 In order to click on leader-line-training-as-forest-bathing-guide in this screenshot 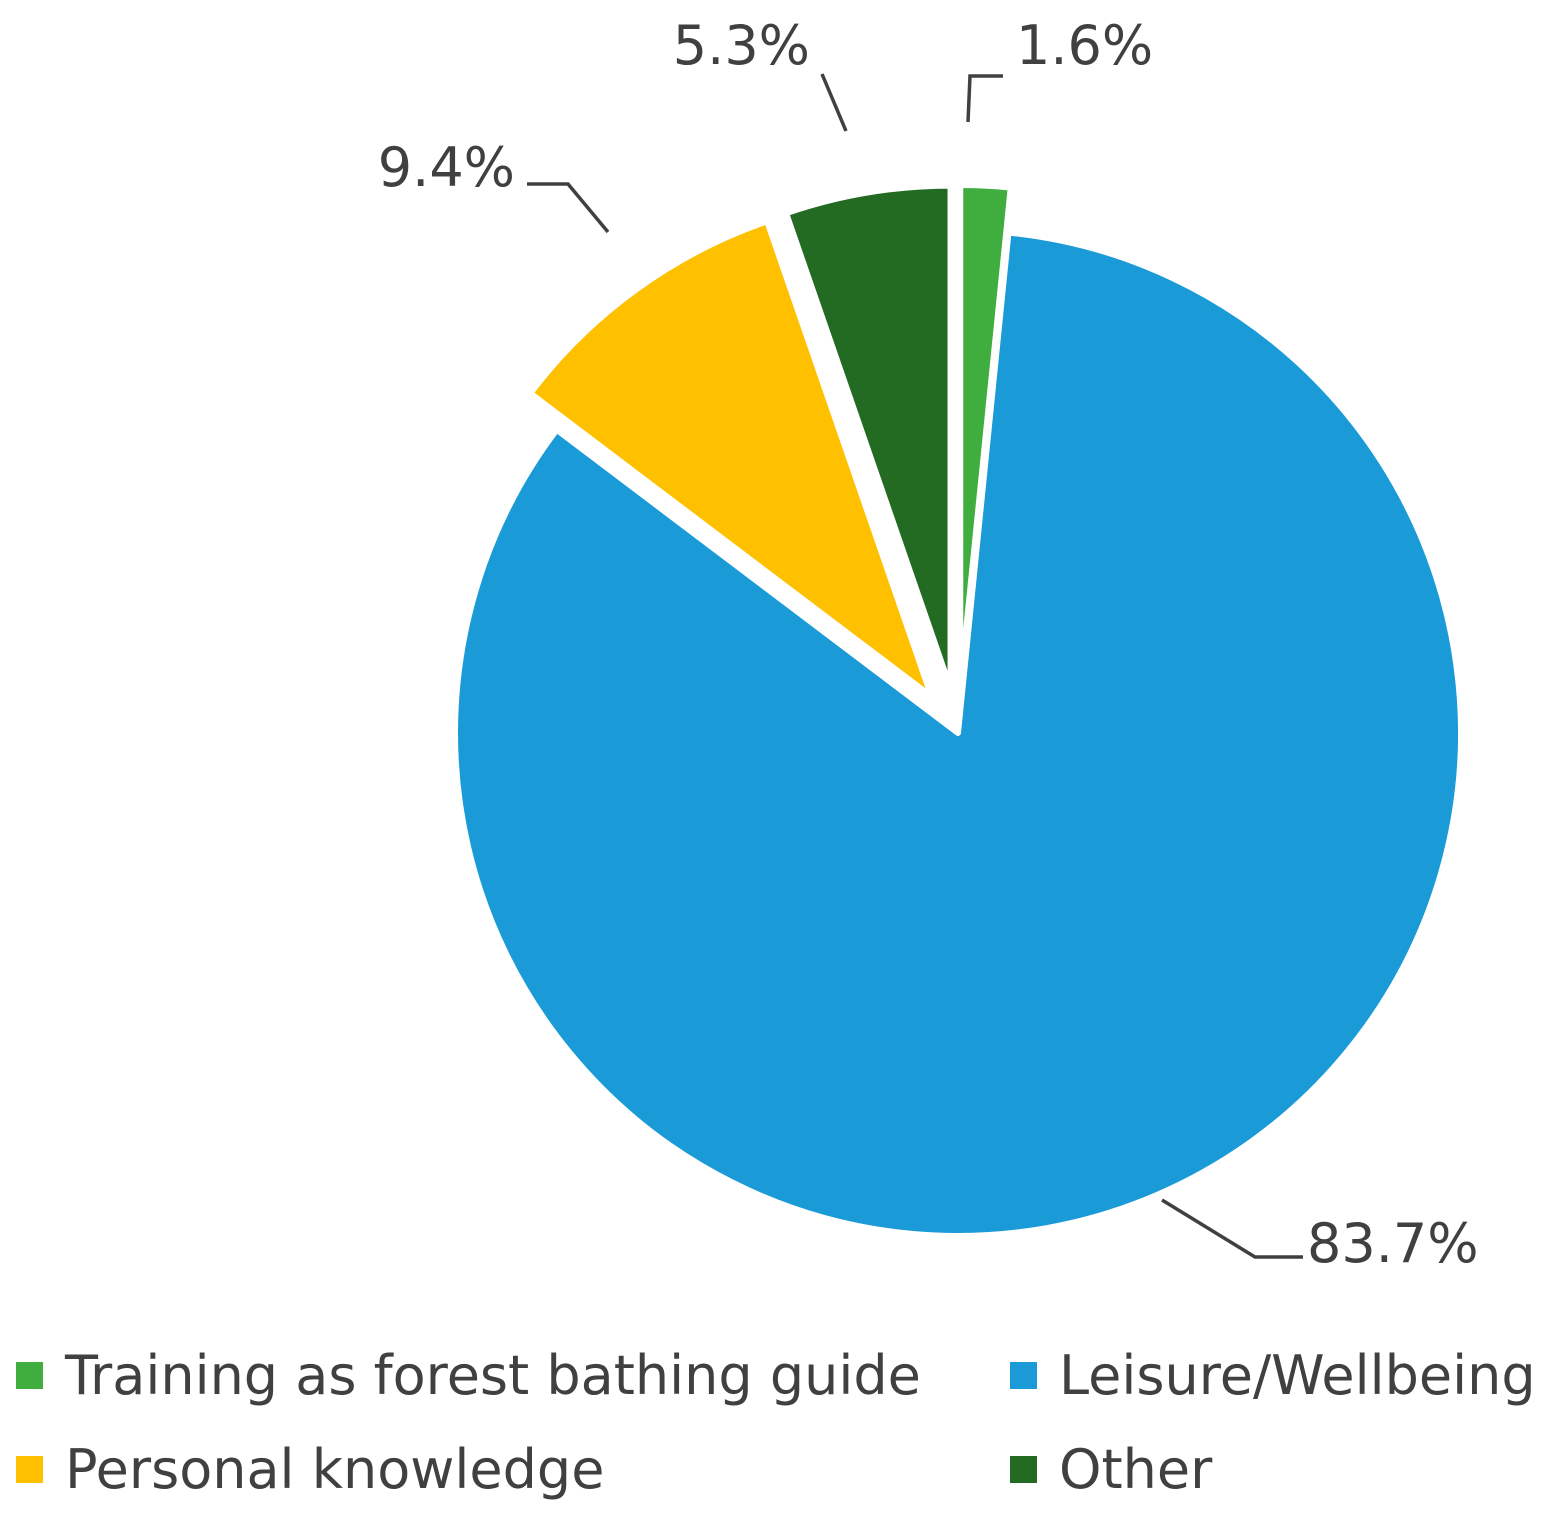, I will do `click(984, 98)`.